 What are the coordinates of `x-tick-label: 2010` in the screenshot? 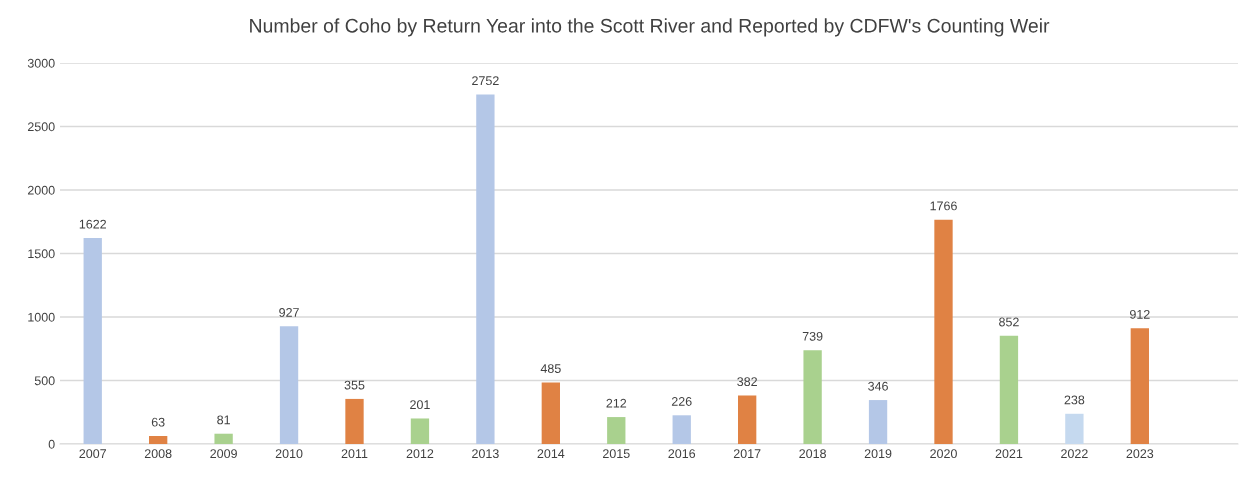 It's located at (289, 454).